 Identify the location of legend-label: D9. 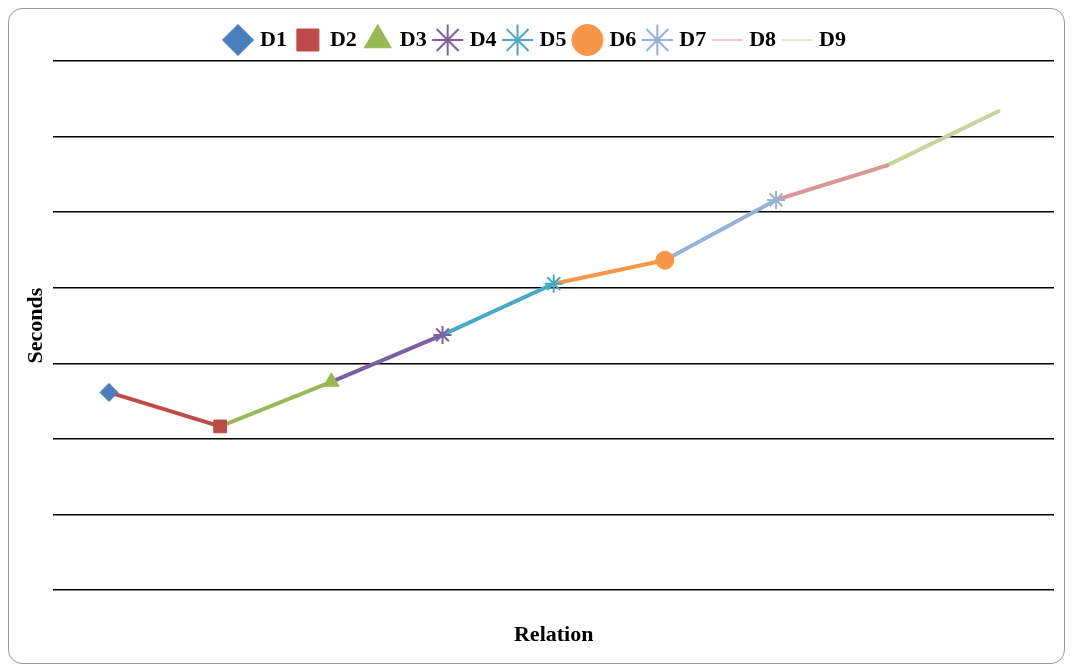
(832, 38).